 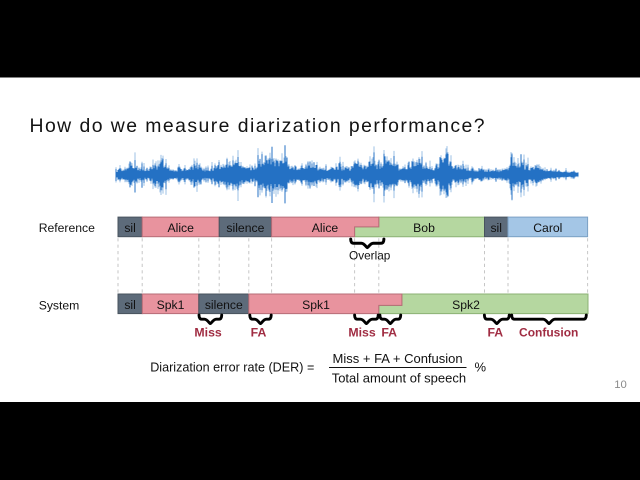 What do you see at coordinates (620, 385) in the screenshot?
I see `svg-text: 10` at bounding box center [620, 385].